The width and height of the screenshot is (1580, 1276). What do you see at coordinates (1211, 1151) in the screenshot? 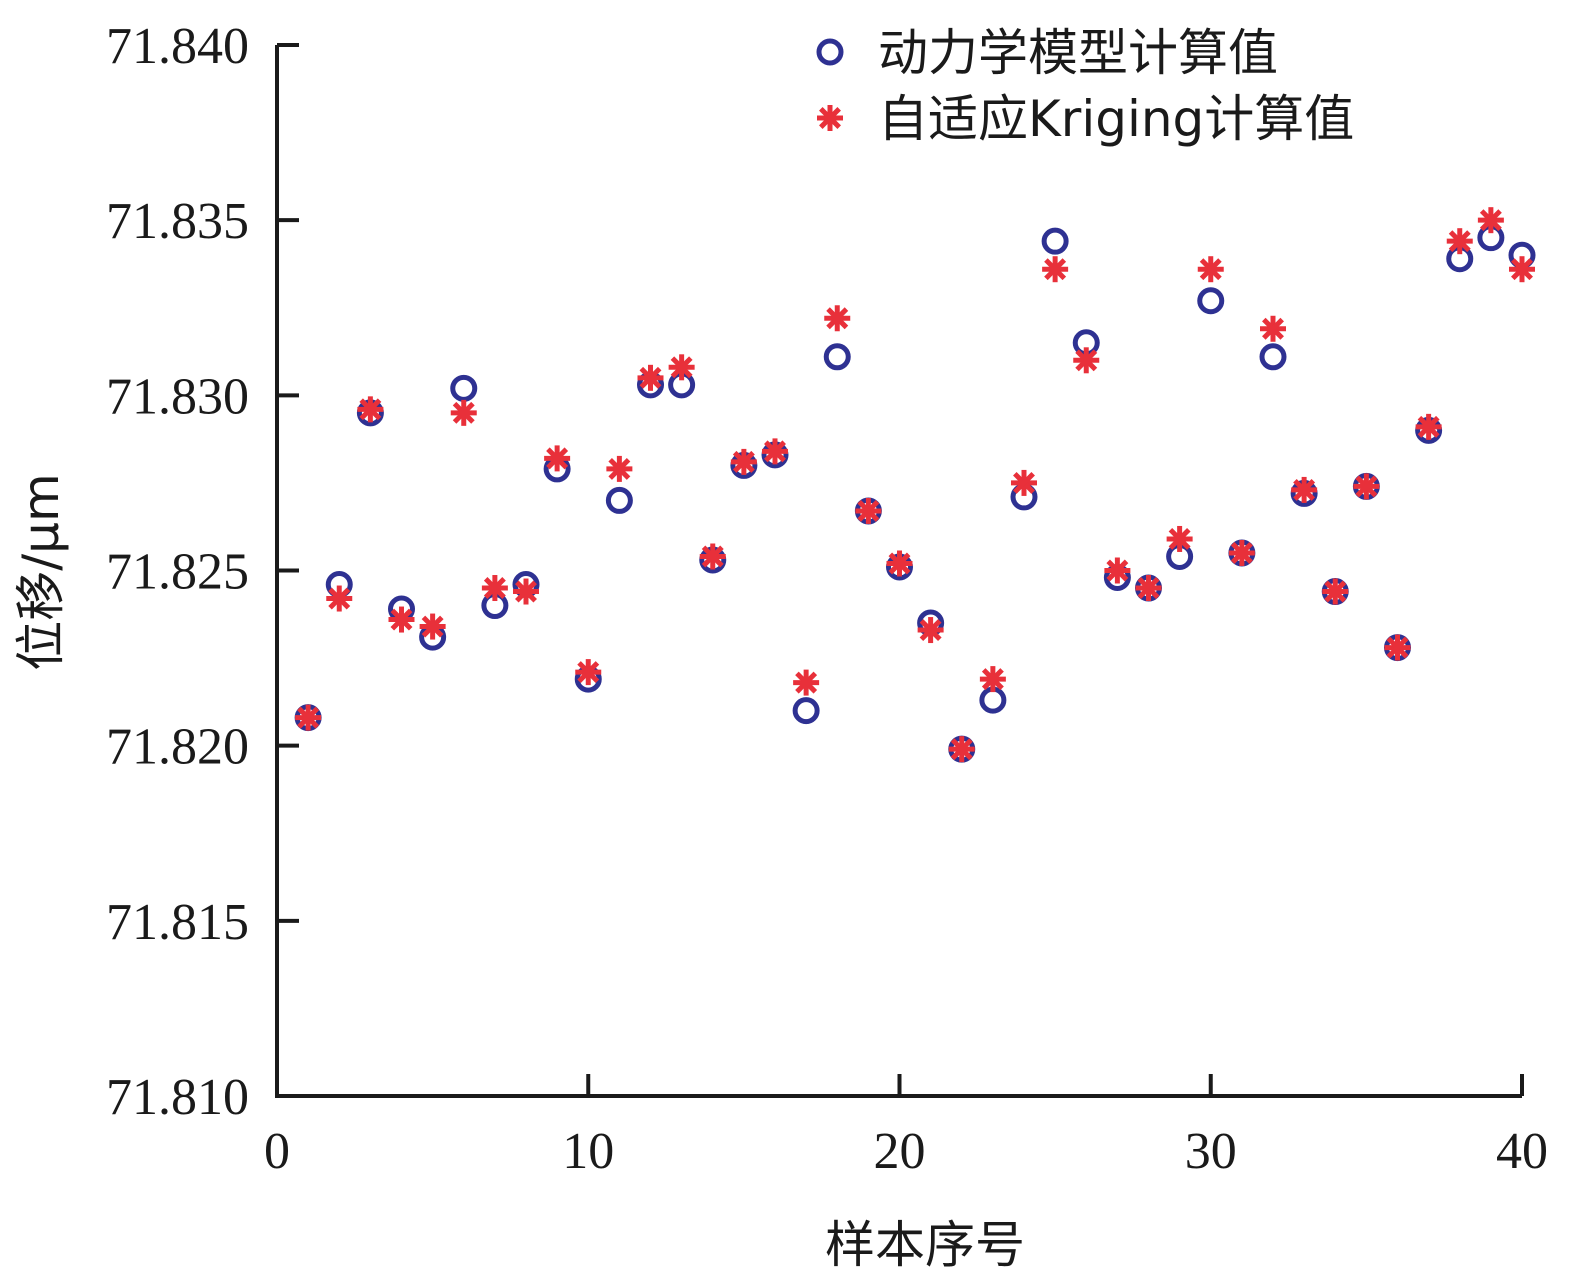
I see `x-tick-label: 30` at bounding box center [1211, 1151].